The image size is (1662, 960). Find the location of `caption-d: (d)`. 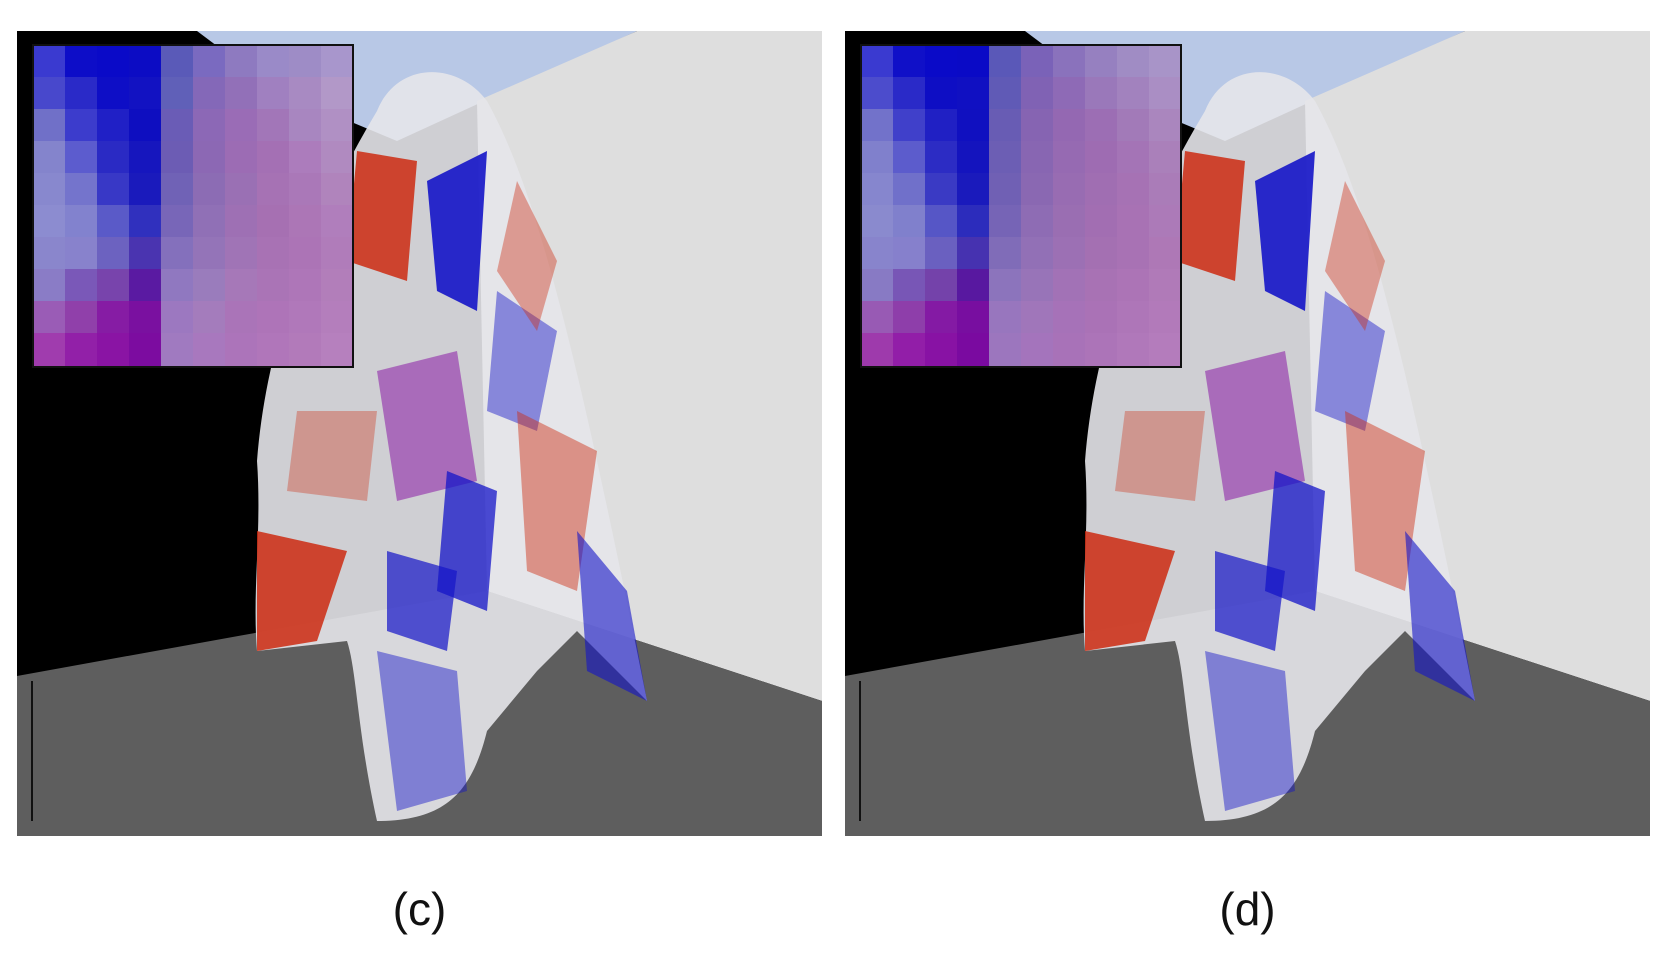

caption-d: (d) is located at coordinates (1247, 909).